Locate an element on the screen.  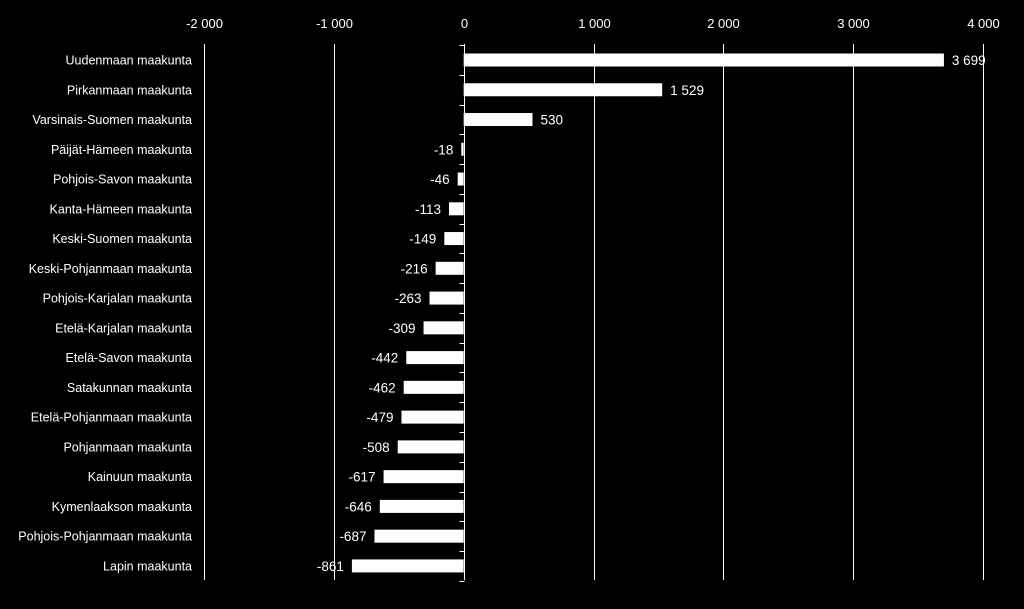
data-label: -149 is located at coordinates (422, 239).